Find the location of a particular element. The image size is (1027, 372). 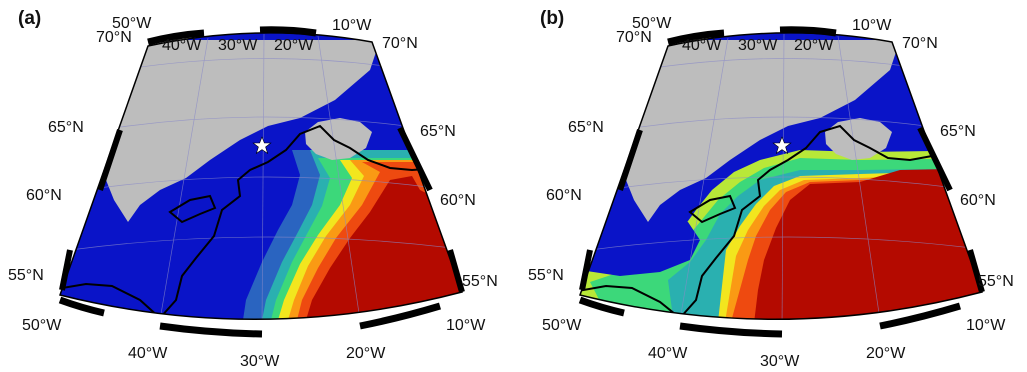

panel-b-right-tick: 65°N is located at coordinates (958, 131).